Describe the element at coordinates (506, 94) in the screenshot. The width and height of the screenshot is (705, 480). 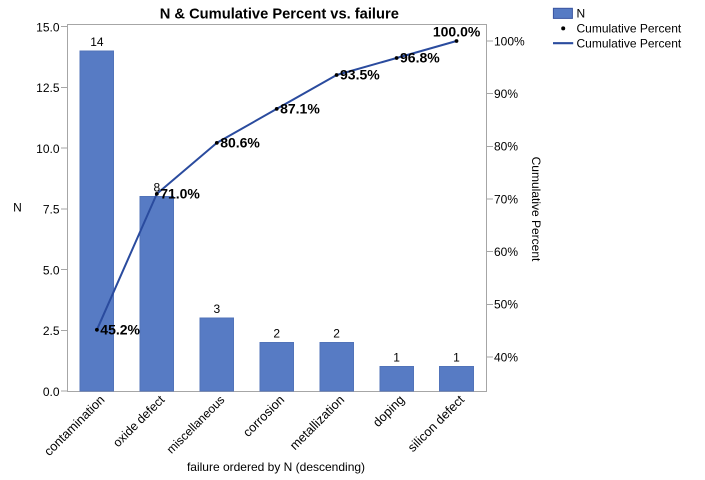
I see `svg-text: 90%` at that location.